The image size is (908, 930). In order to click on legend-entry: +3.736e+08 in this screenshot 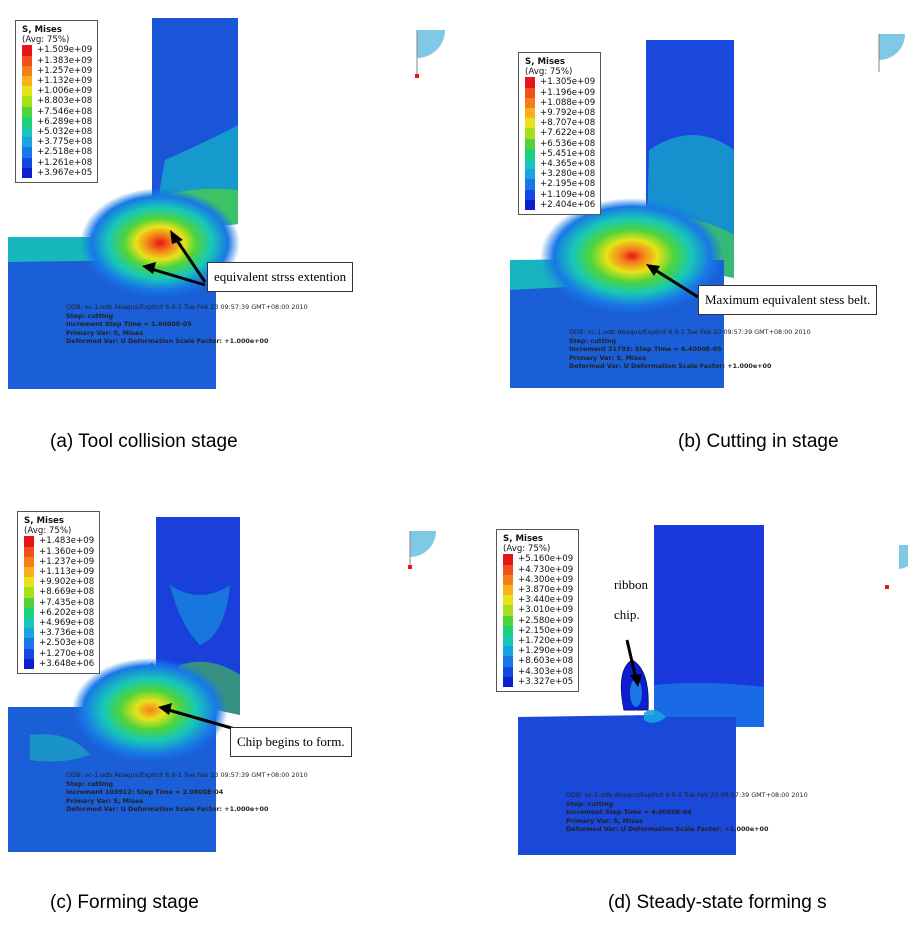, I will do `click(59, 633)`.